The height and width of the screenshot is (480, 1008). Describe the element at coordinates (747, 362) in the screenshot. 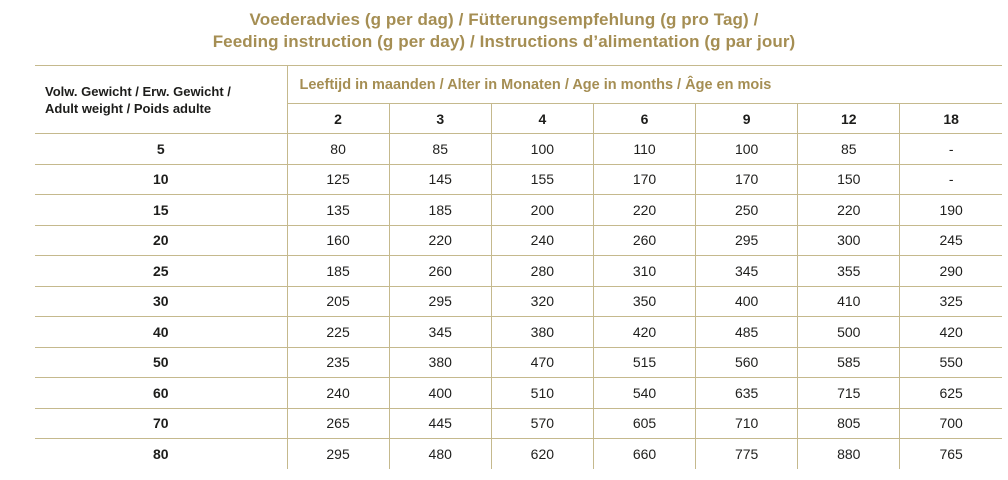

I see `value-cell: 560` at that location.